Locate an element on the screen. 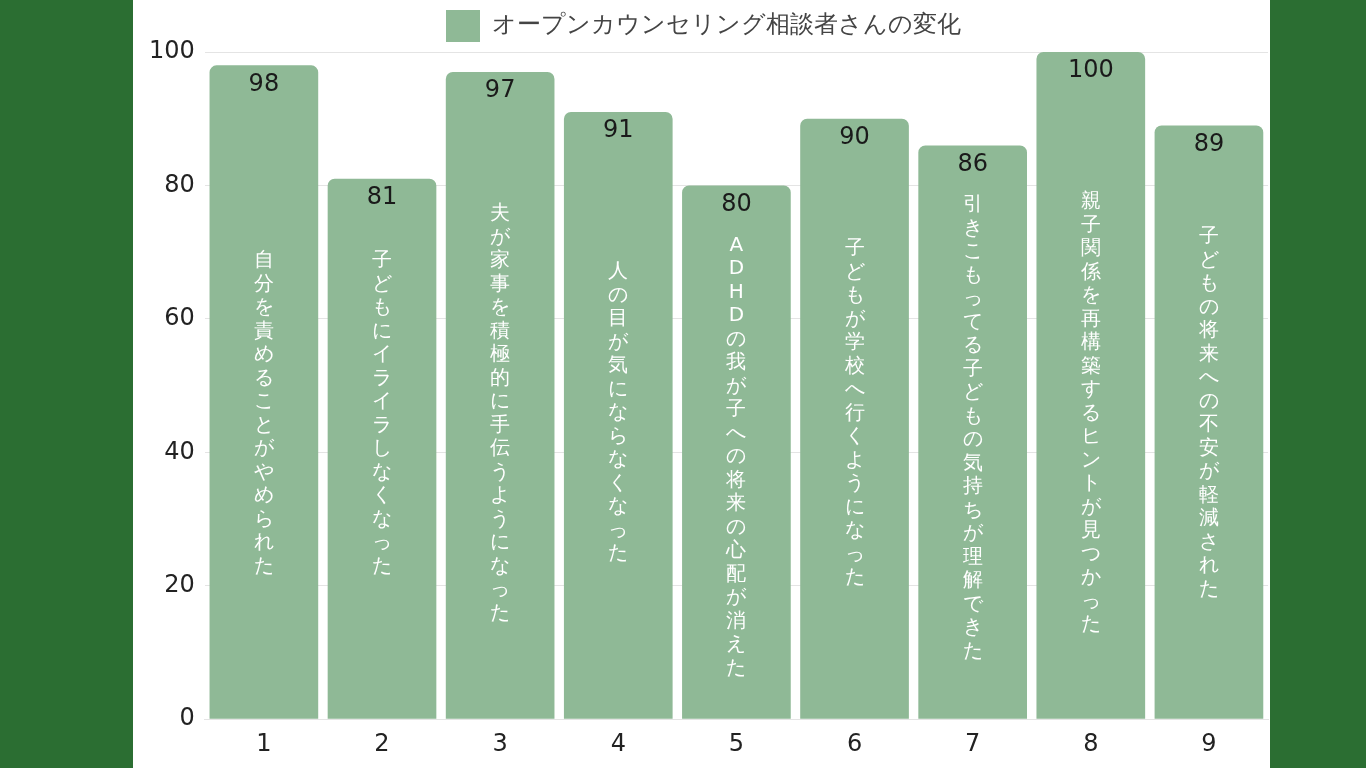  text: 自分を責めることがやめられた is located at coordinates (263, 411).